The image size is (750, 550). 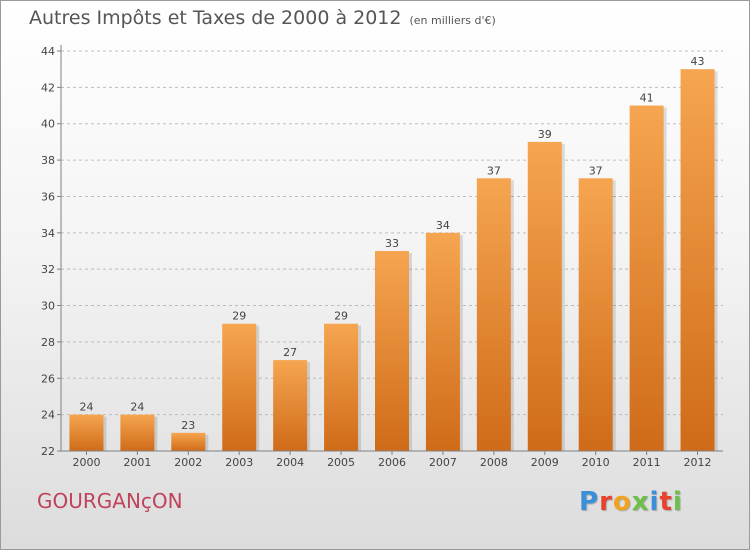 I want to click on proxiti-logo: Proxiti, so click(x=631, y=502).